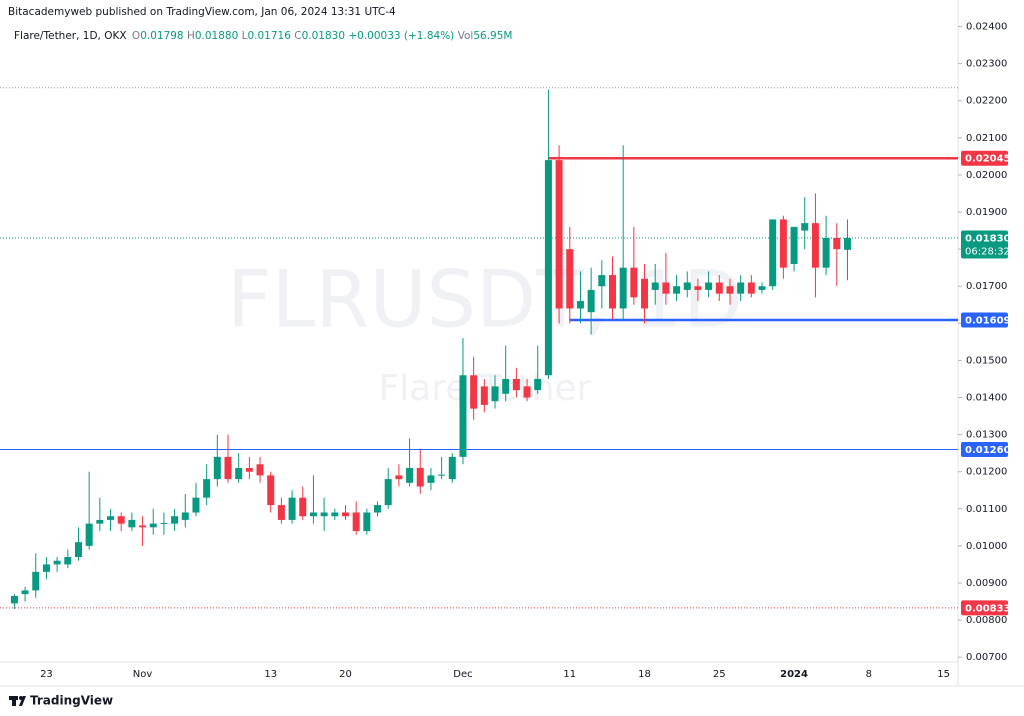  Describe the element at coordinates (216, 36) in the screenshot. I see `ohlc-value: 0.01880` at that location.